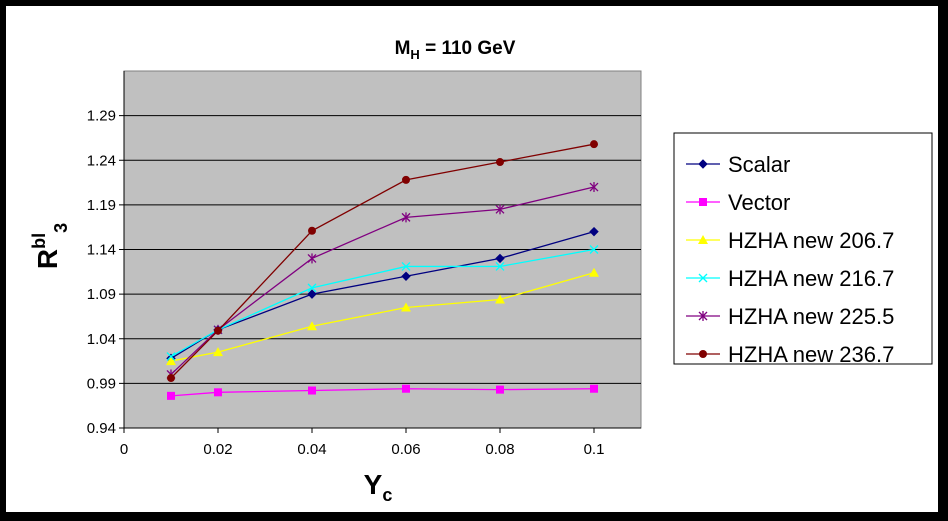  Describe the element at coordinates (378, 487) in the screenshot. I see `x-axis-label: Yc` at that location.